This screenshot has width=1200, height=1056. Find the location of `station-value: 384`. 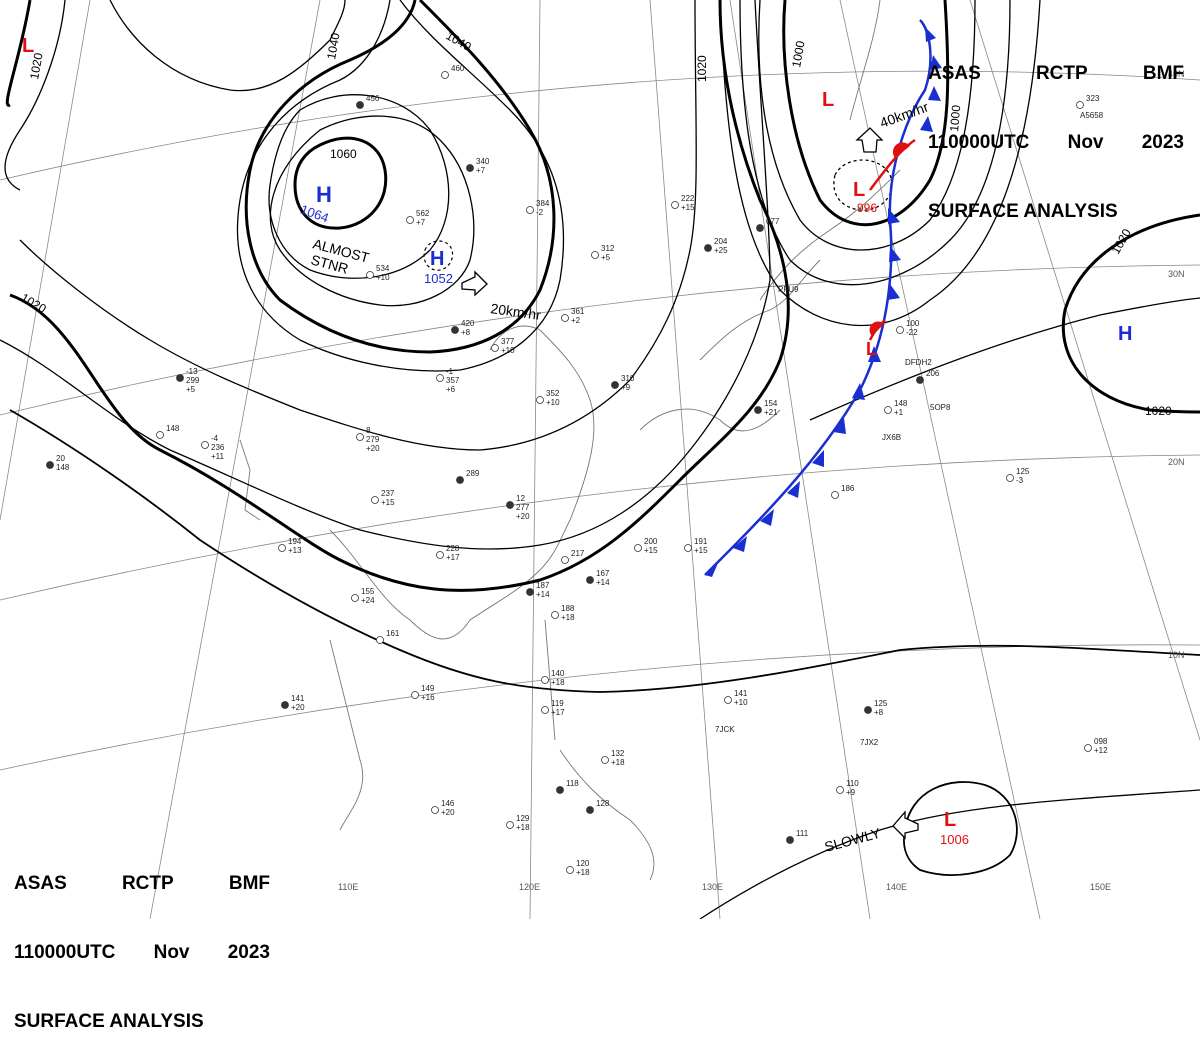

station-value: 384 is located at coordinates (543, 203).